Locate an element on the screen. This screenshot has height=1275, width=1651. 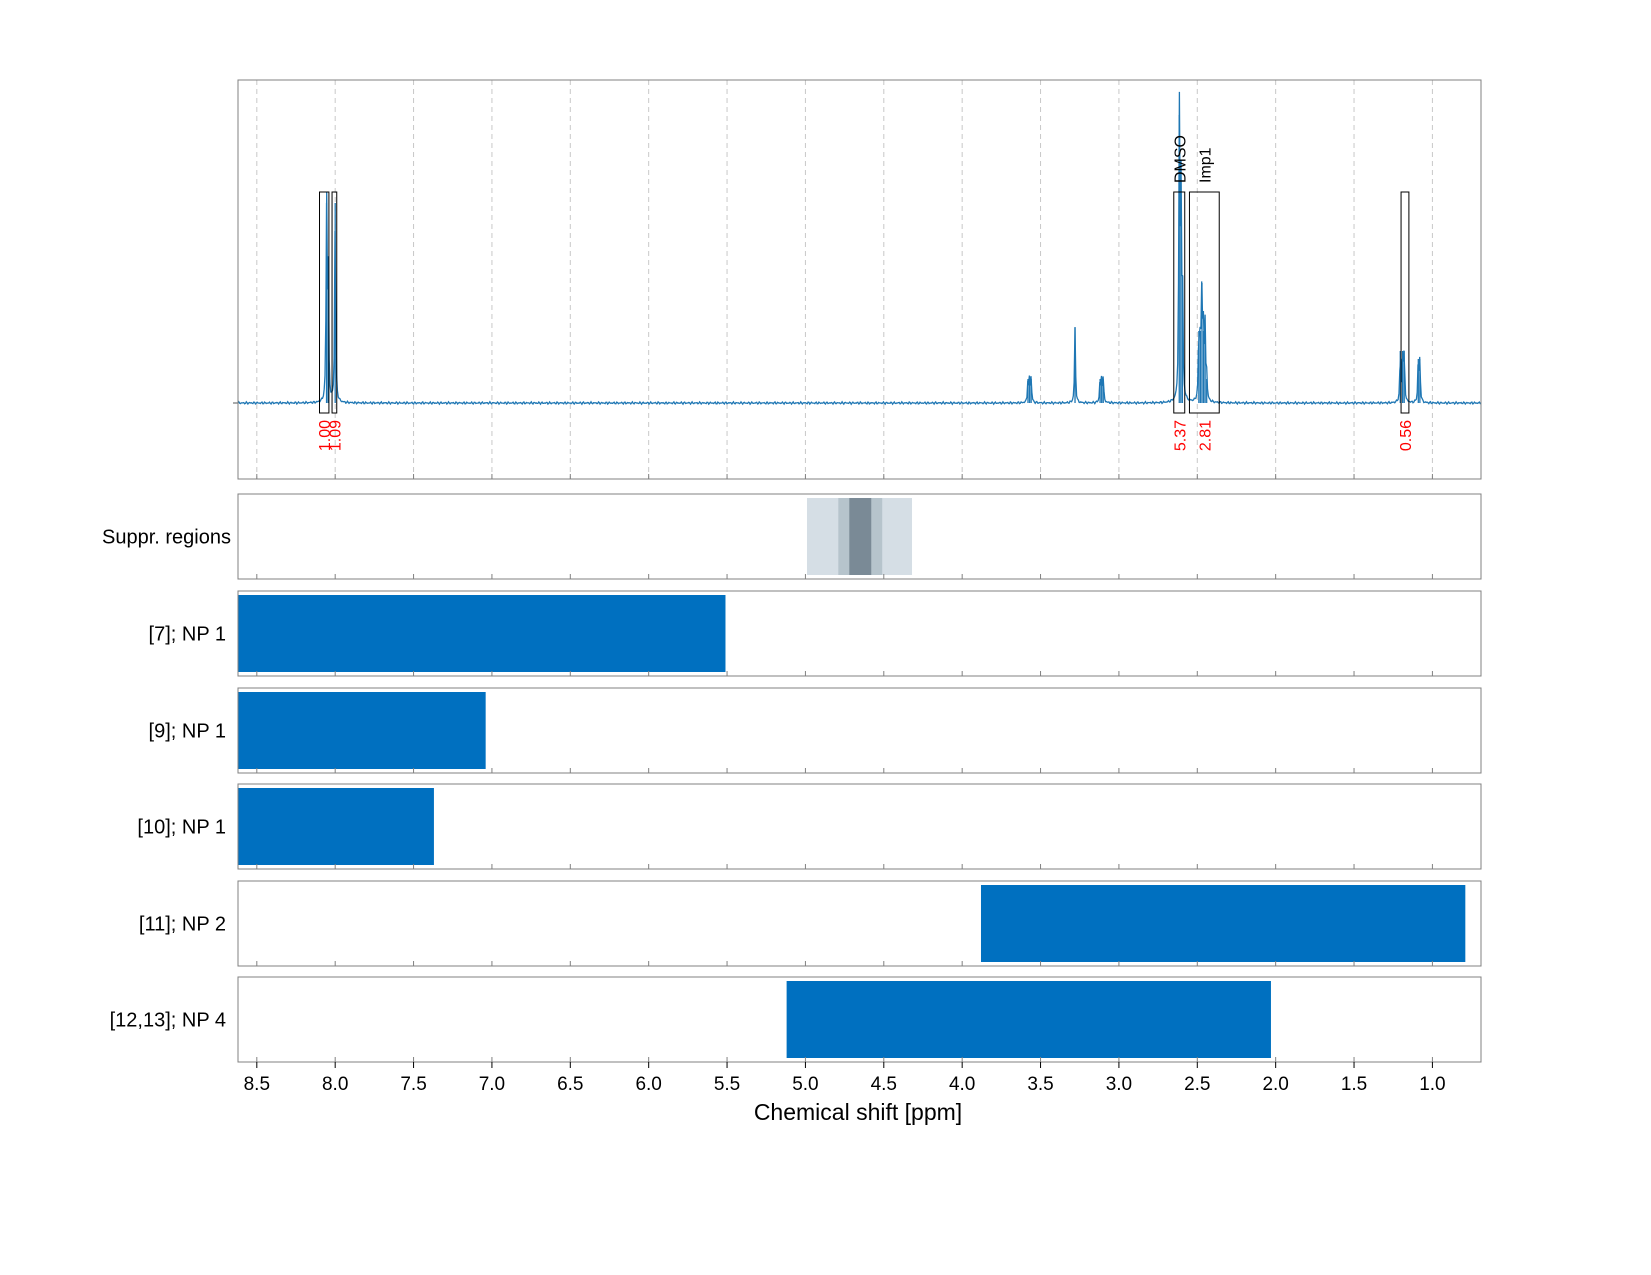
series-panel-3: [11]; NP 2 is located at coordinates (810, 923).